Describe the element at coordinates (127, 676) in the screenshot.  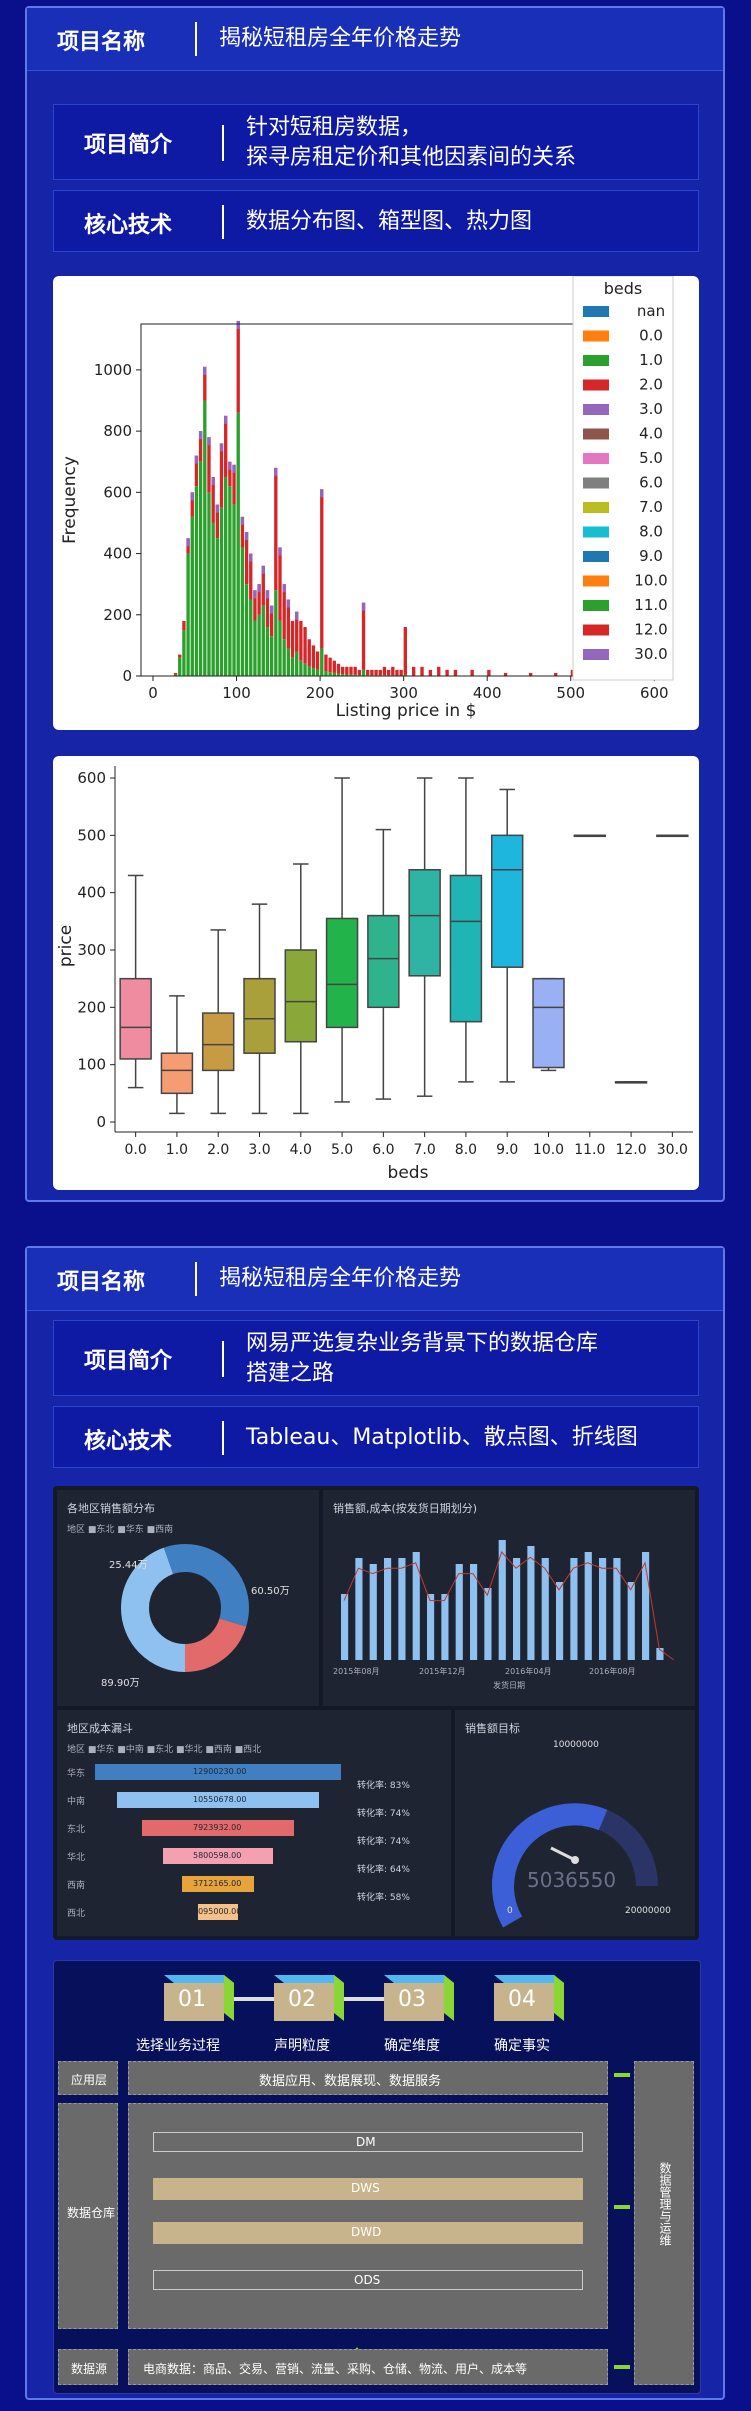
I see `histogram-ytick: 0` at that location.